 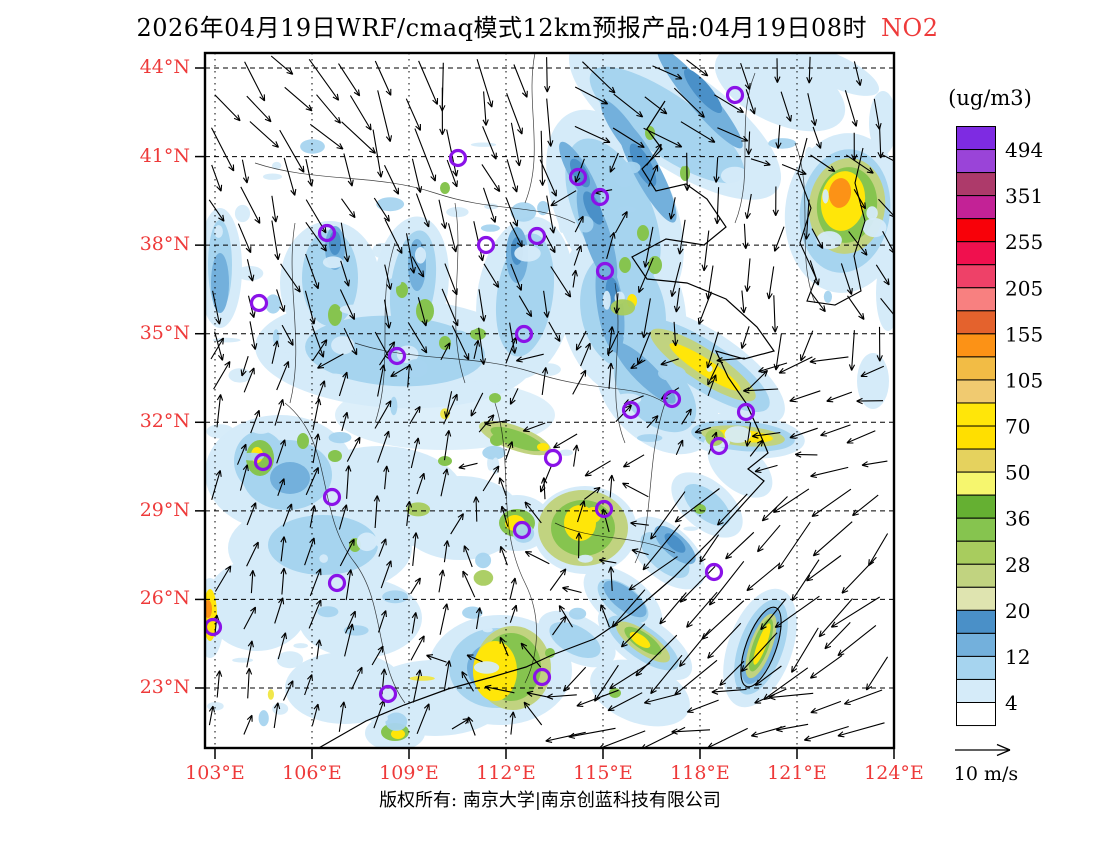 I want to click on legend-tick-label: 205, so click(x=1024, y=288).